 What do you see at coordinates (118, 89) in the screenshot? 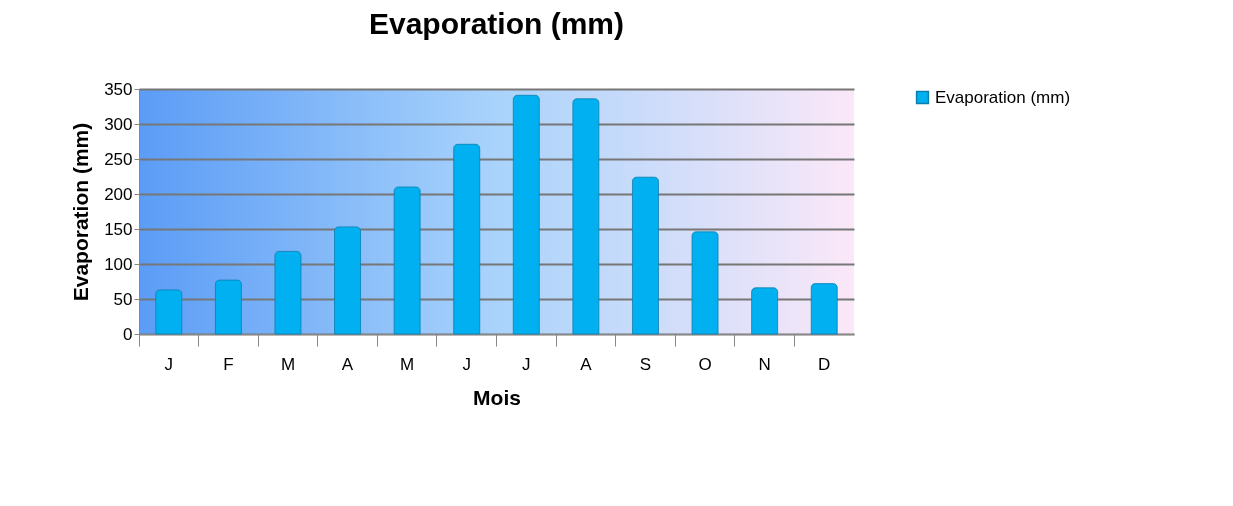
I see `y-tick-label: 350` at bounding box center [118, 89].